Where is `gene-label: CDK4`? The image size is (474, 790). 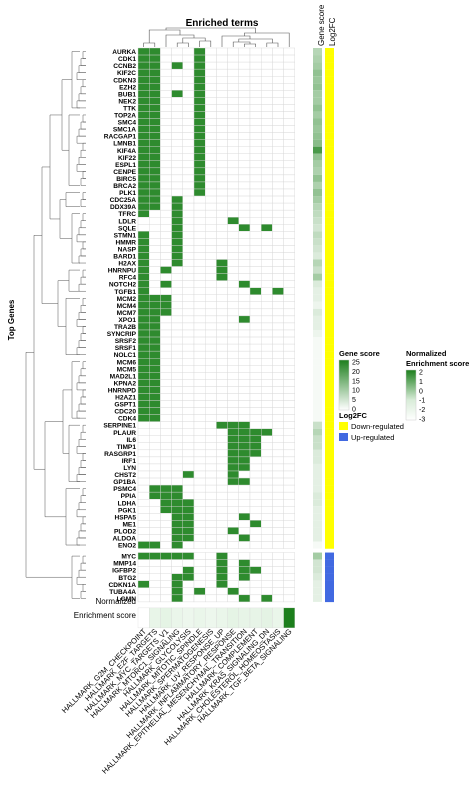
gene-label: CDK4 is located at coordinates (127, 419).